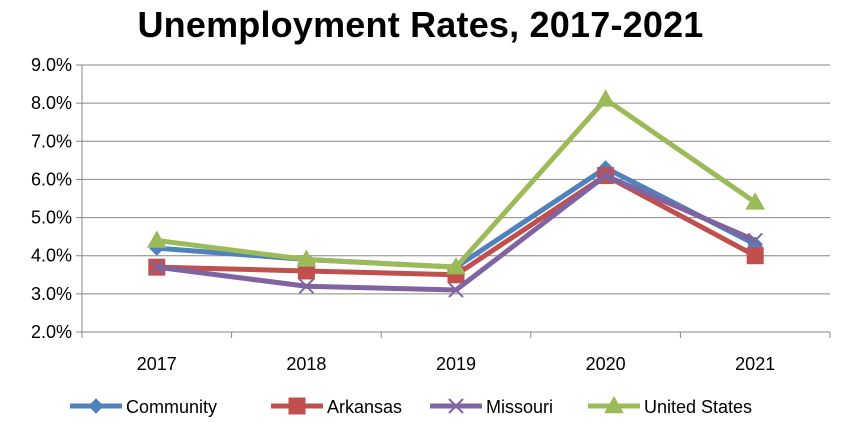  I want to click on legend-item-missouri: Missouri, so click(491, 407).